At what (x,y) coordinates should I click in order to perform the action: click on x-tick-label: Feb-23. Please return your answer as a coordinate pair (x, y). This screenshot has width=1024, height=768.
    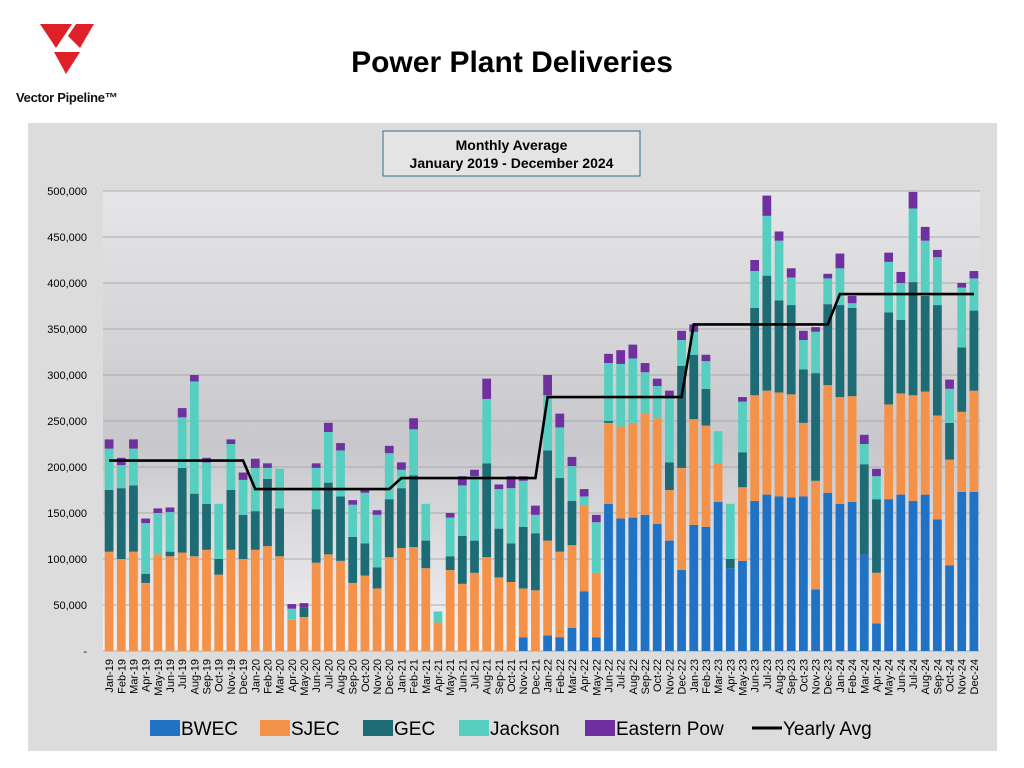
    Looking at the image, I should click on (707, 676).